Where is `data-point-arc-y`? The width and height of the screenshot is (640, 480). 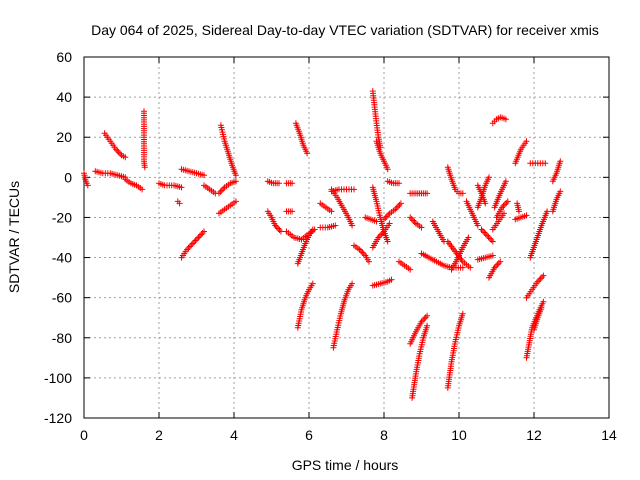
data-point-arc-y is located at coordinates (352, 225).